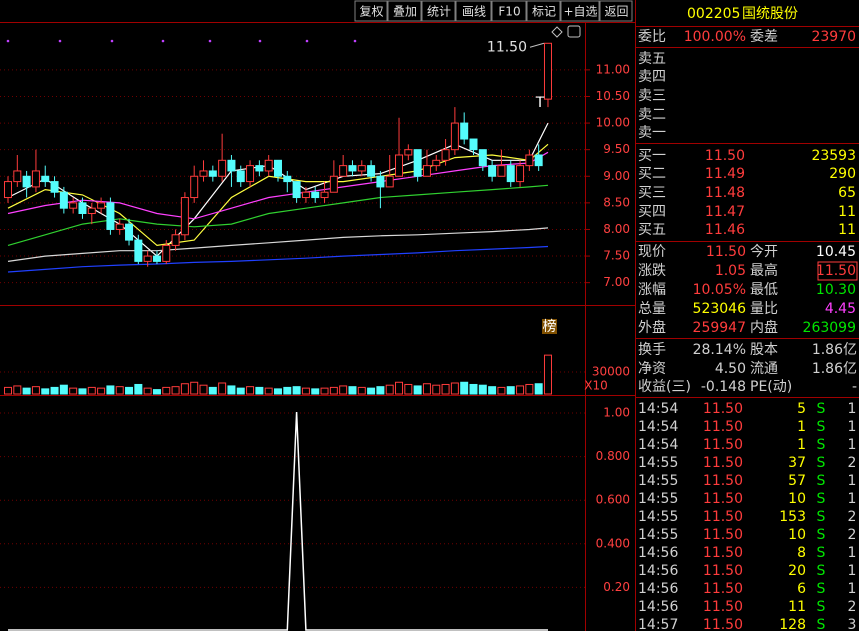  What do you see at coordinates (847, 193) in the screenshot?
I see `bid-volume: 65` at bounding box center [847, 193].